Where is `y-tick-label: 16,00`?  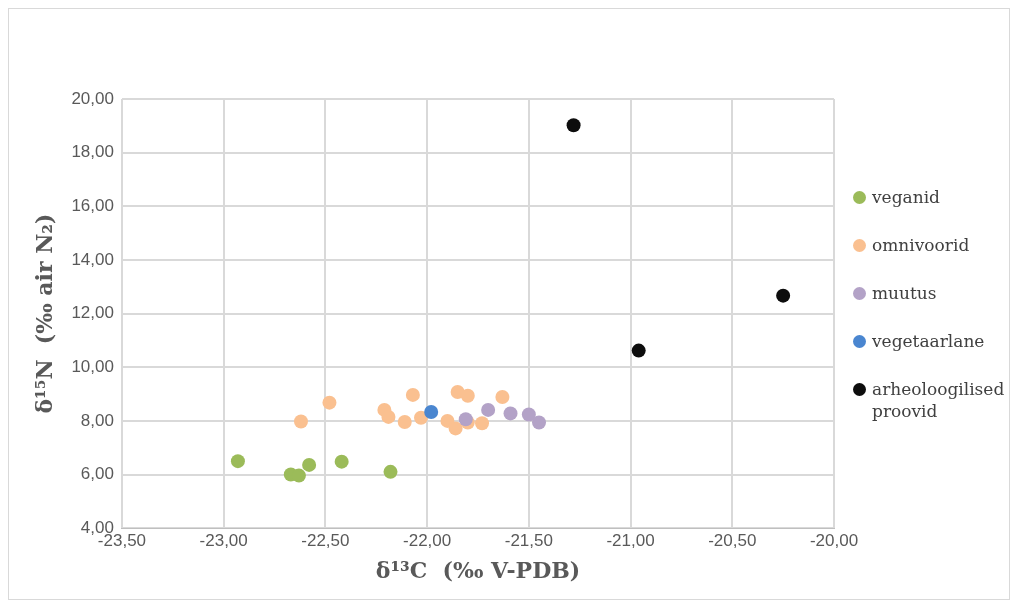 y-tick-label: 16,00 is located at coordinates (92, 205).